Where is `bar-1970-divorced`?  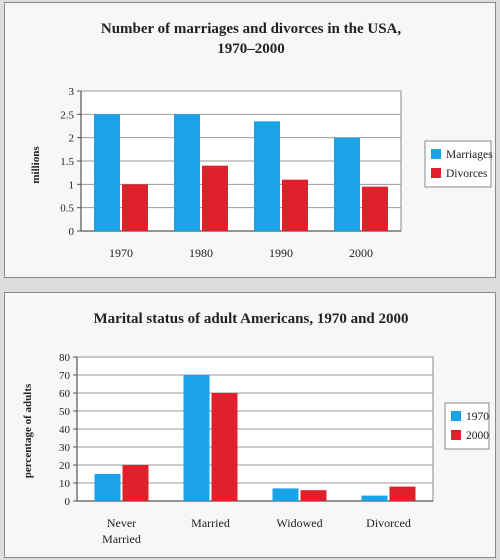
bar-1970-divorced is located at coordinates (374, 498).